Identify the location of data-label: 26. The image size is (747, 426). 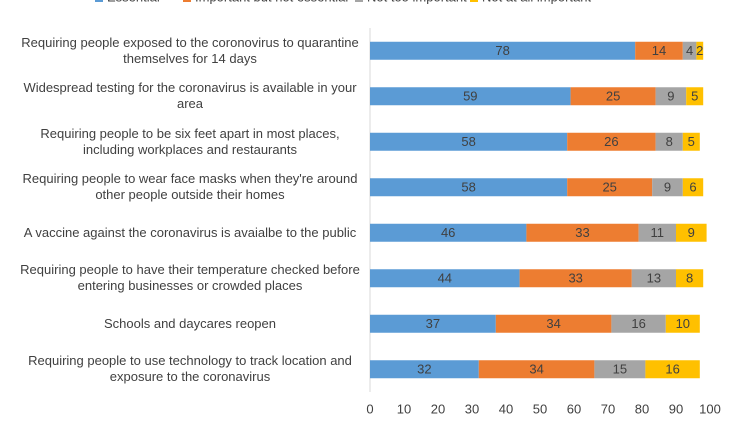
(611, 141).